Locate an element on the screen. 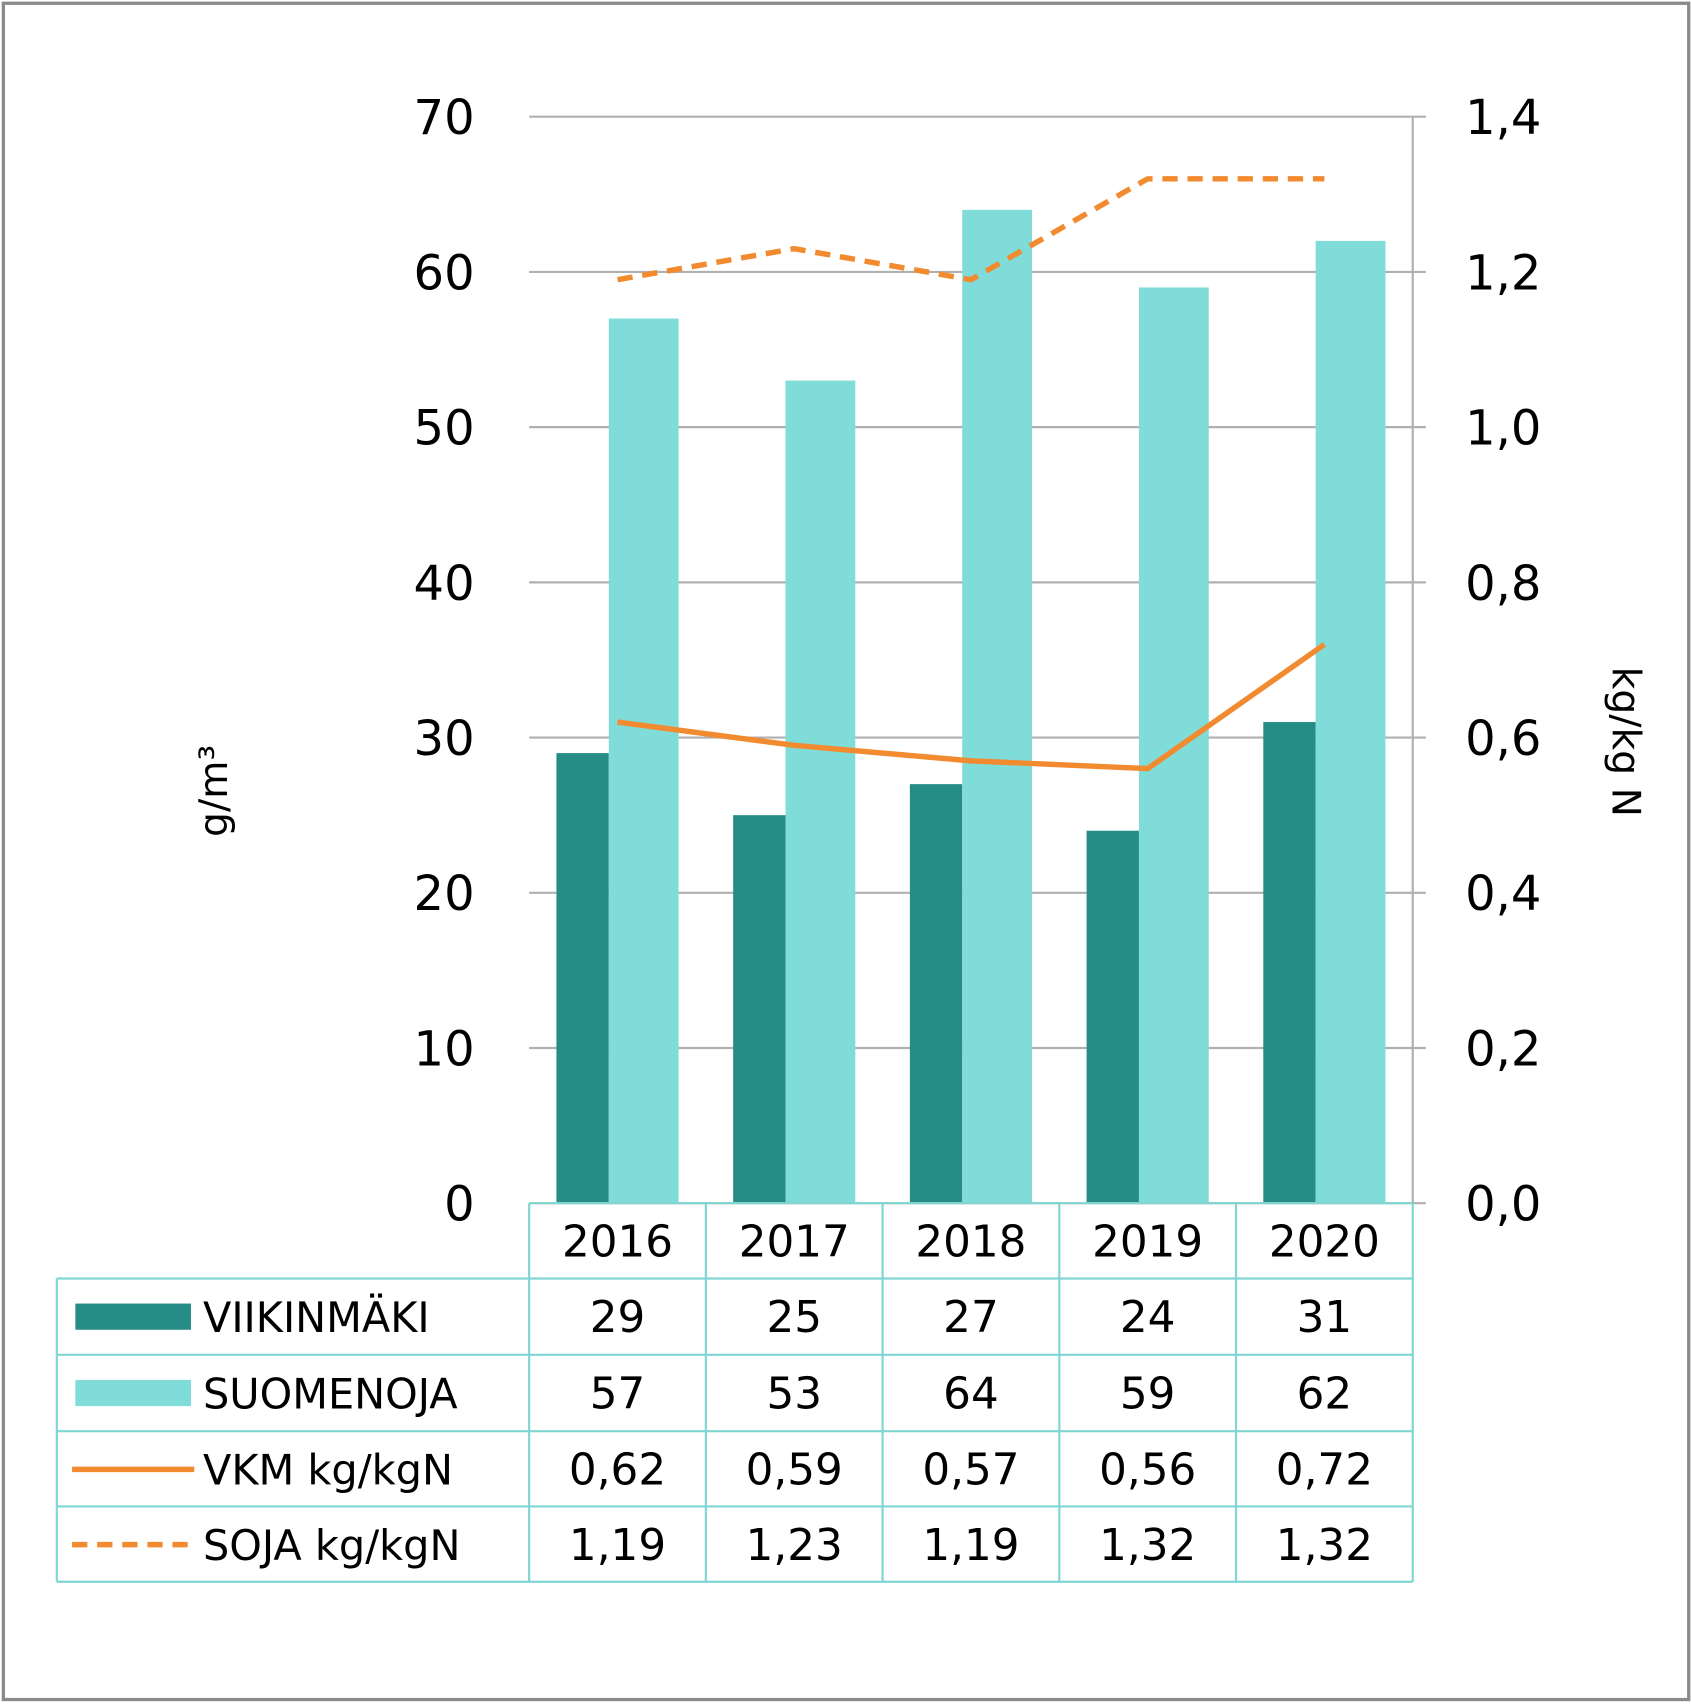 The height and width of the screenshot is (1705, 1691). data-label: 57 is located at coordinates (618, 1394).